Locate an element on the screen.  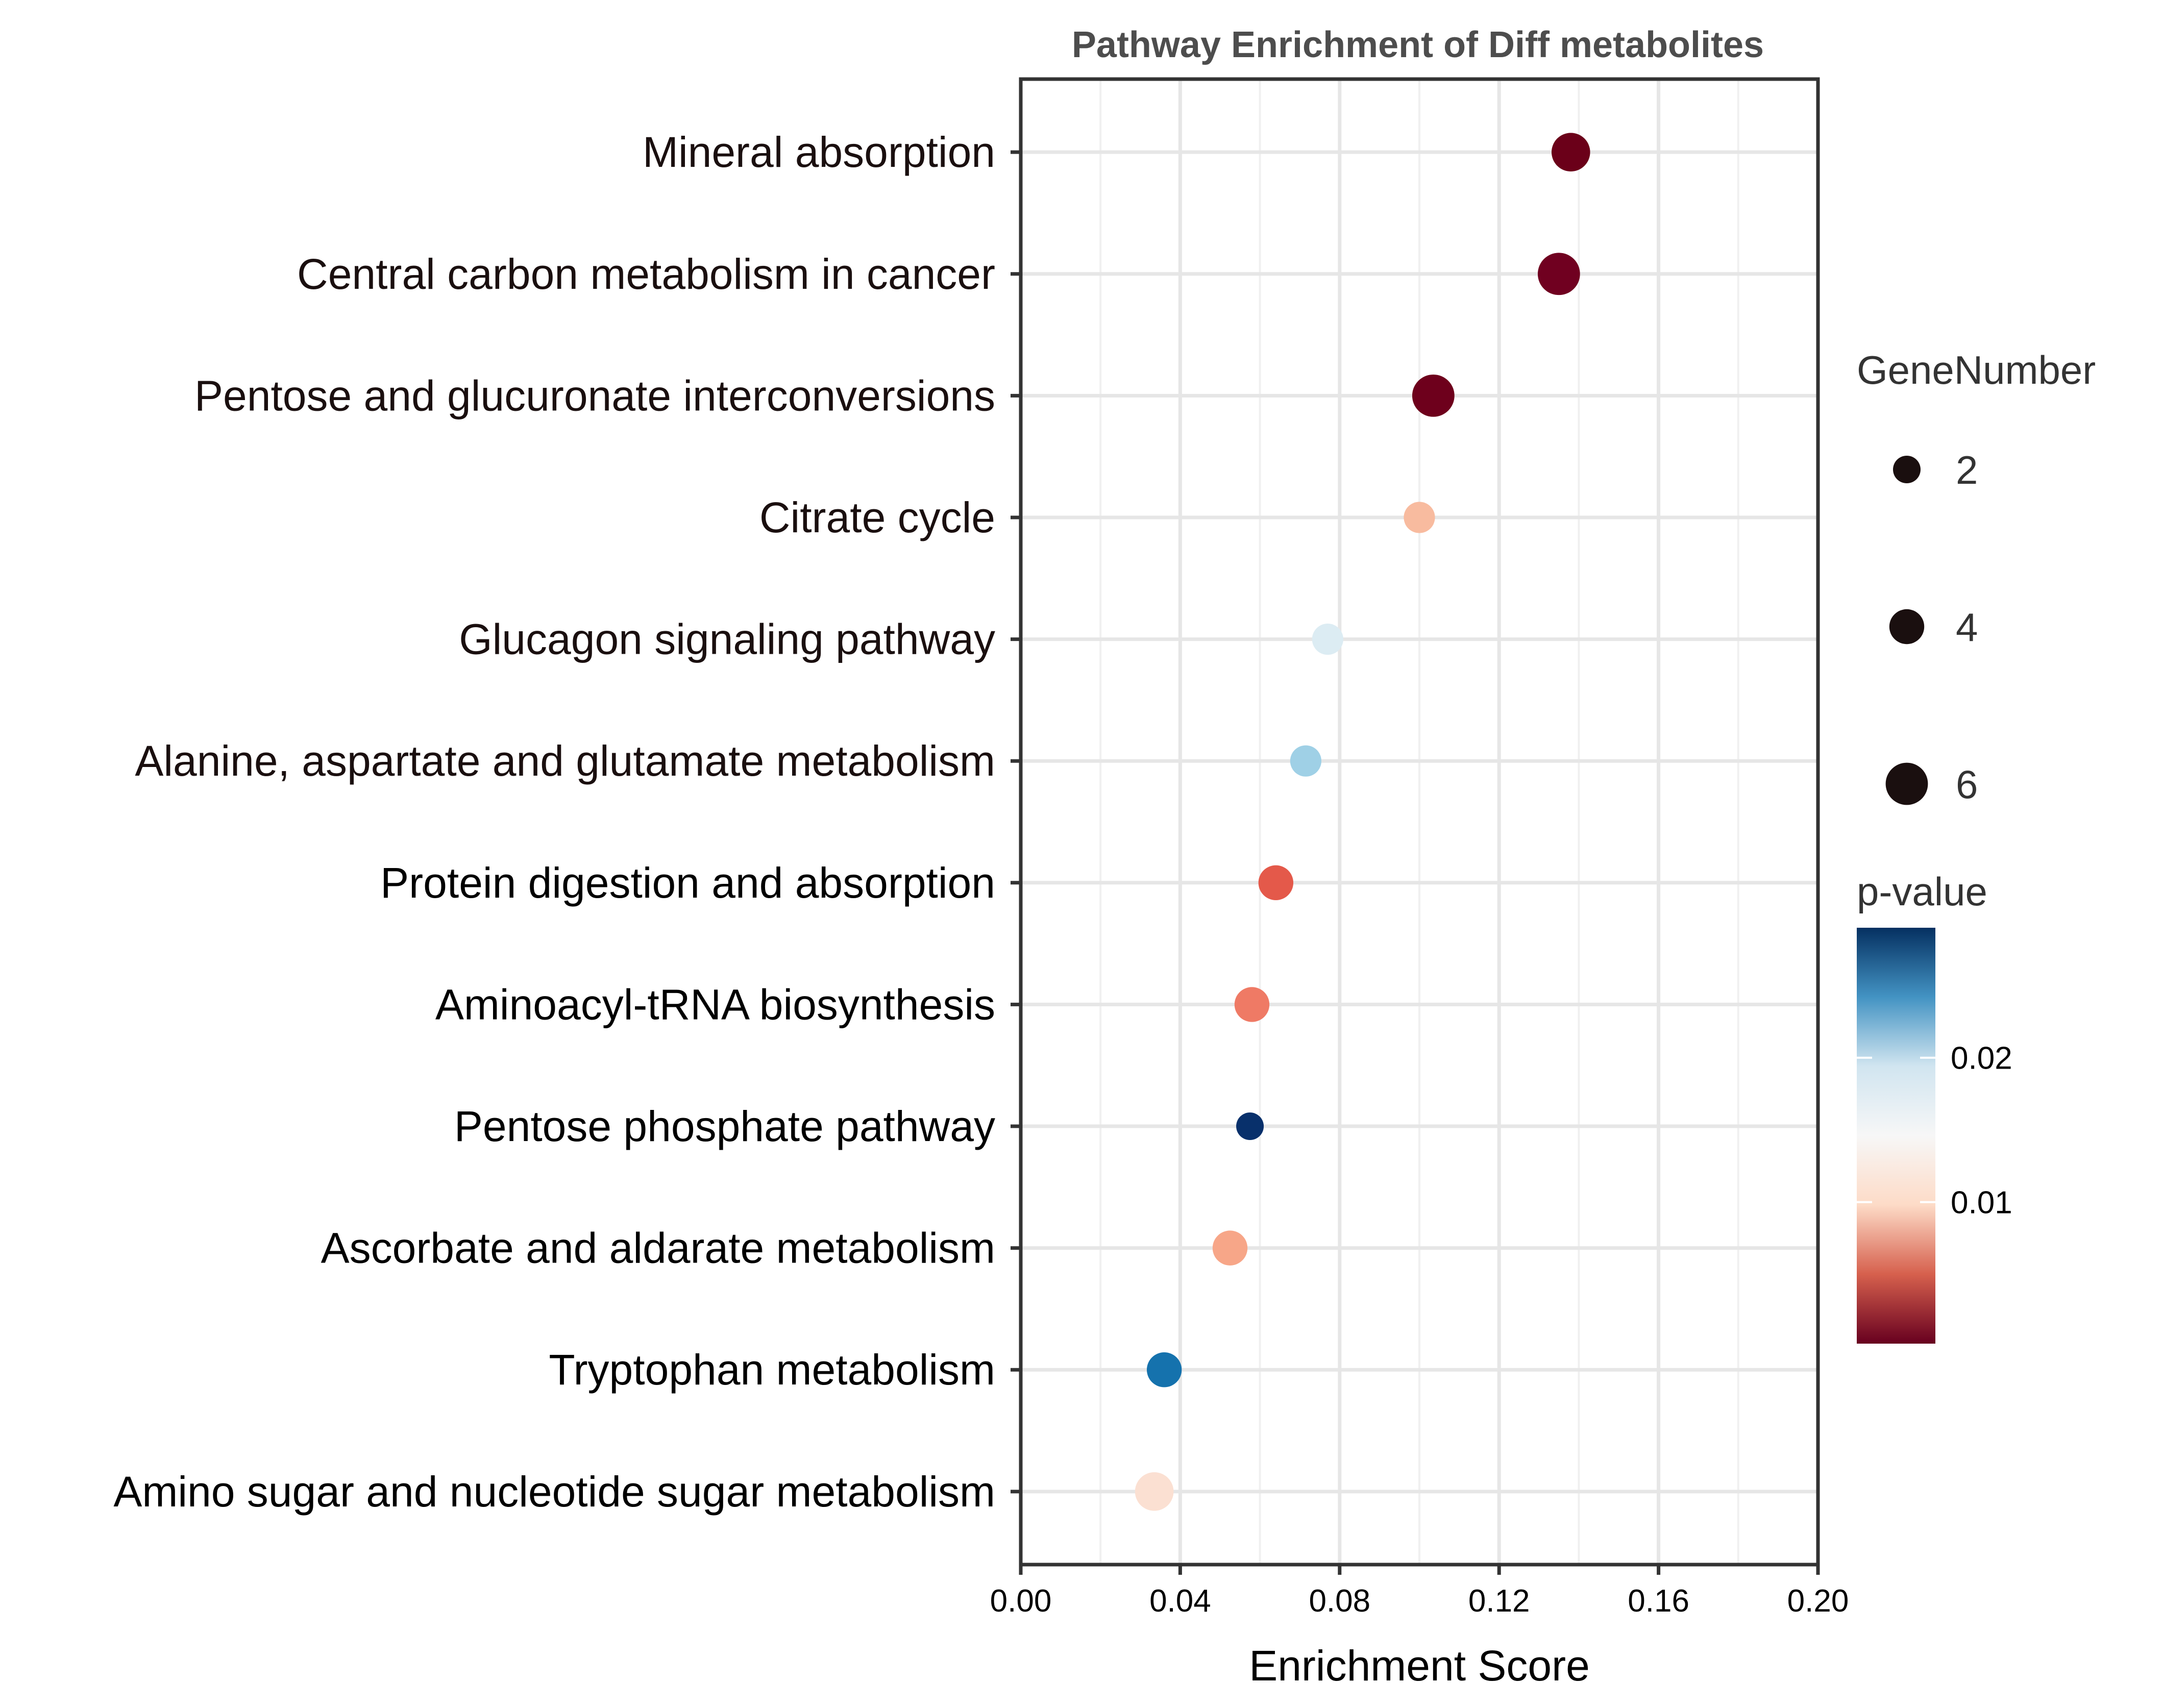
color-legend-label: 0.01 is located at coordinates (1981, 1203).